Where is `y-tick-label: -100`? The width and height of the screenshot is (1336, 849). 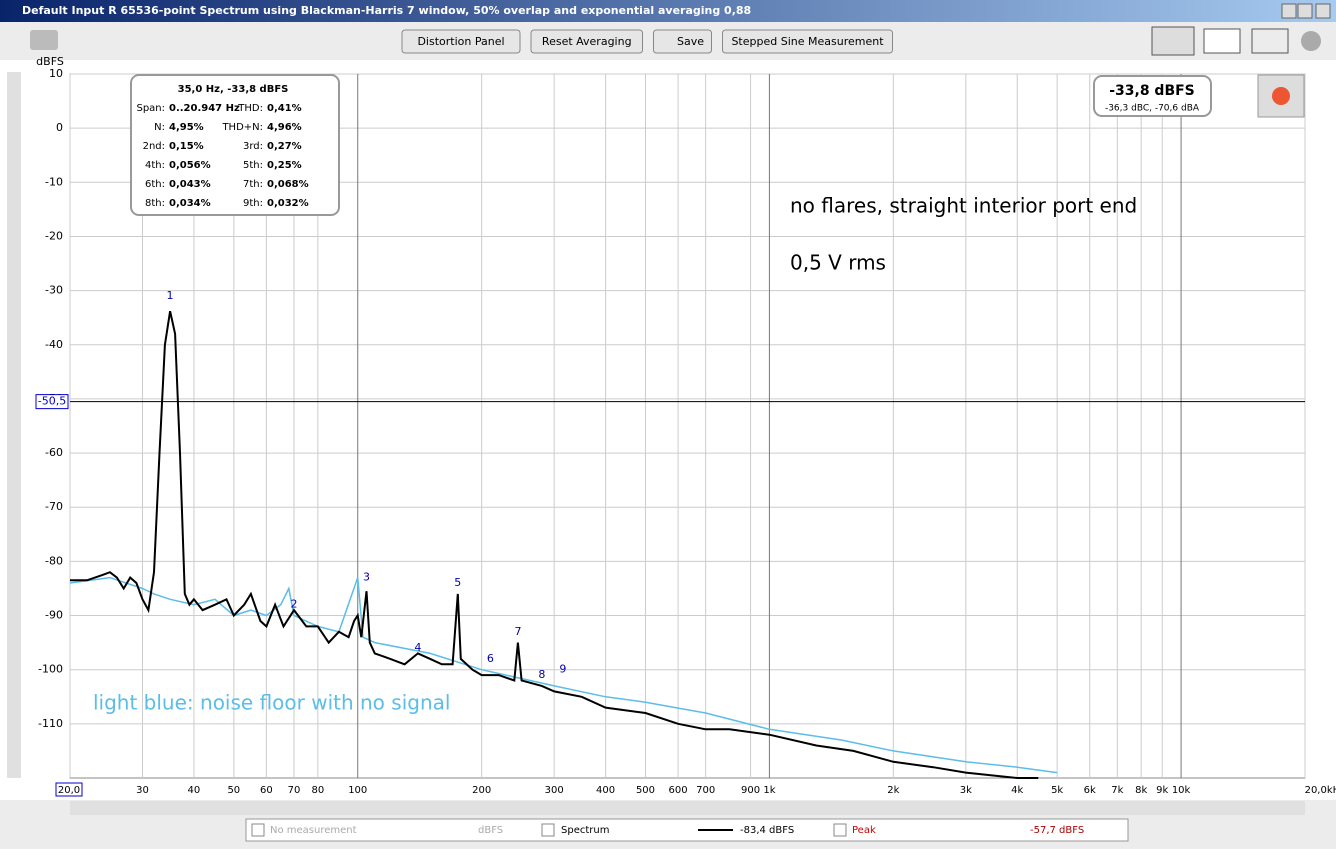 y-tick-label: -100 is located at coordinates (50, 669).